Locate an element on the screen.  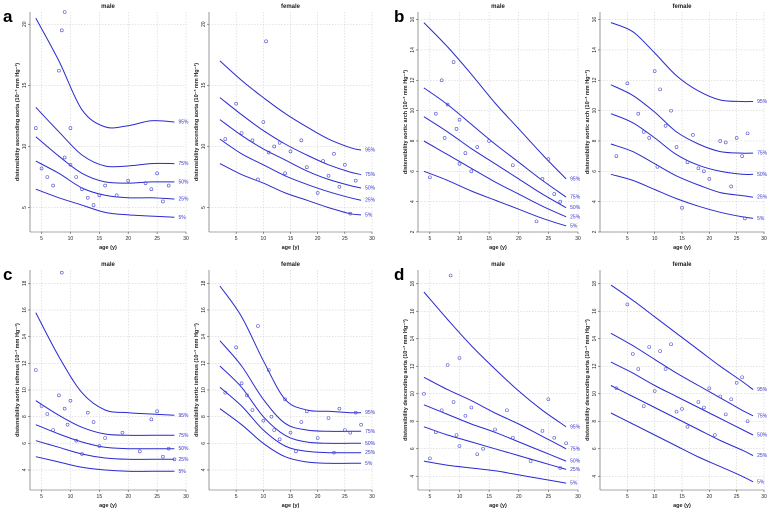
chart-title: female is located at coordinates (682, 265).